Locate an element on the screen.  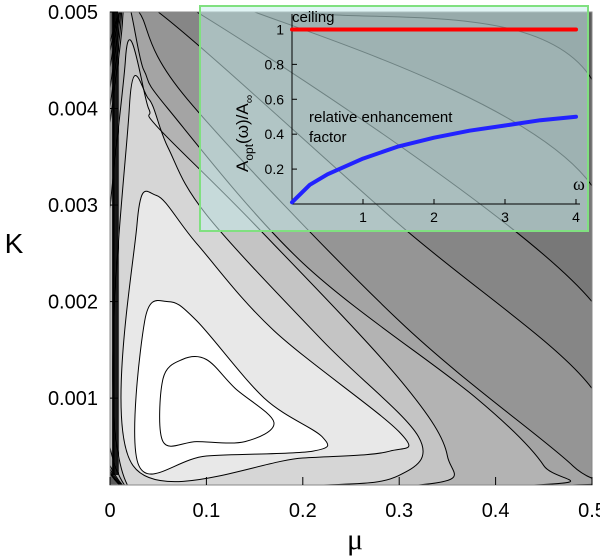
inset-x-tick-label: 2 is located at coordinates (434, 217).